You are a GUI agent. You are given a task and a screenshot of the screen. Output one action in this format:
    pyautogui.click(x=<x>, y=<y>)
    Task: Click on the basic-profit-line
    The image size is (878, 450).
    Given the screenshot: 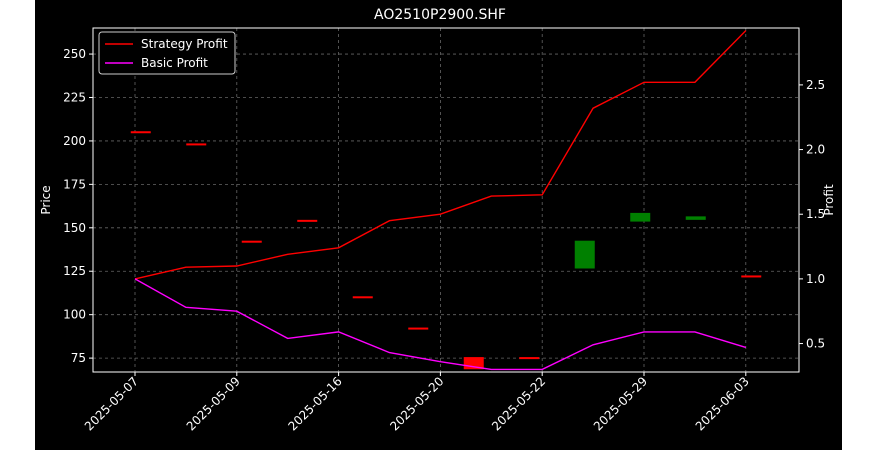 What is the action you would take?
    pyautogui.click(x=440, y=324)
    